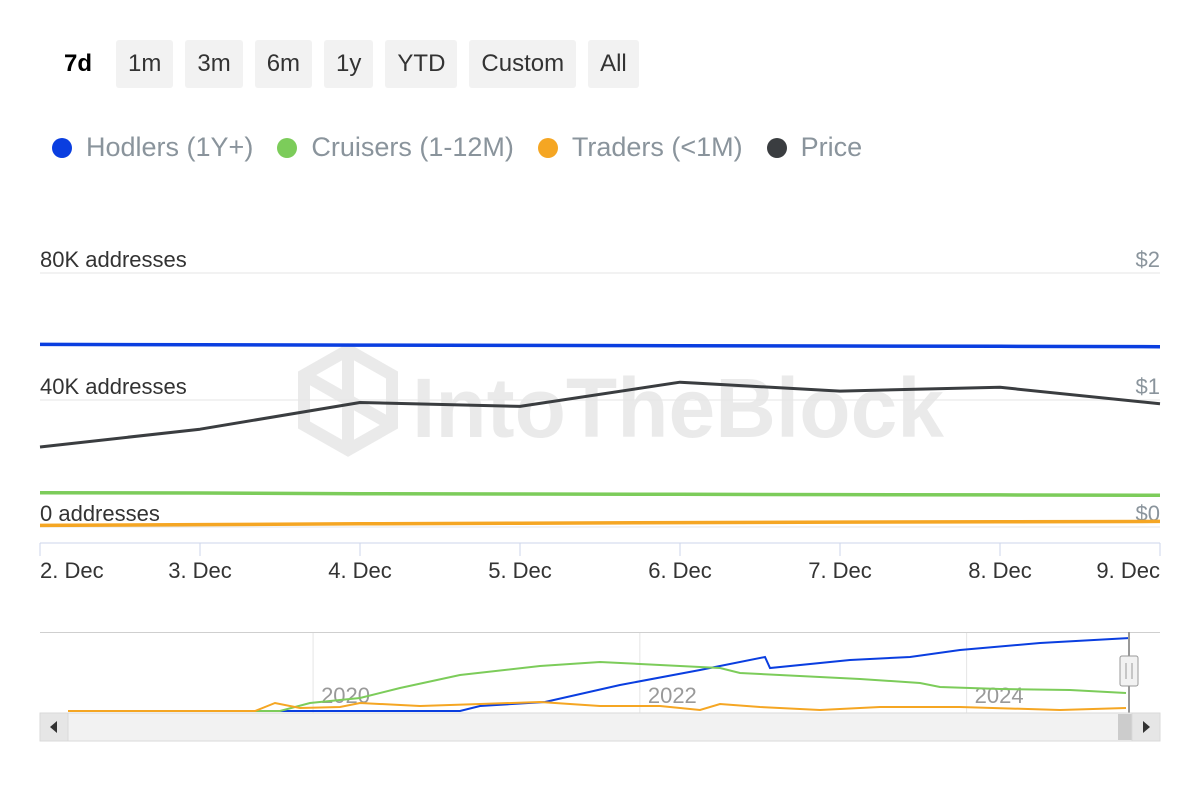  Describe the element at coordinates (170, 147) in the screenshot. I see `legend-label-hodlers: Hodlers (1Y+)` at that location.